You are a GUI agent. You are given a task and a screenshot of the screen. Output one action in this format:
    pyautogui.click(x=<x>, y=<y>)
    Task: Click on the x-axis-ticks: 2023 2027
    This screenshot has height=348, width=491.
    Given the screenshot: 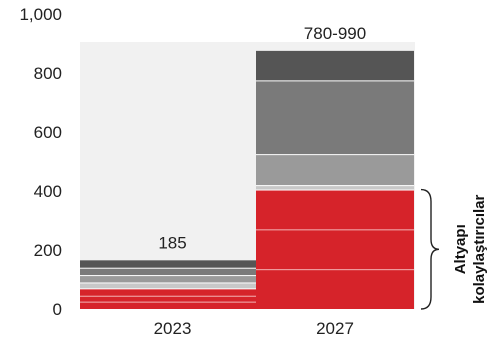 What is the action you would take?
    pyautogui.click(x=254, y=328)
    